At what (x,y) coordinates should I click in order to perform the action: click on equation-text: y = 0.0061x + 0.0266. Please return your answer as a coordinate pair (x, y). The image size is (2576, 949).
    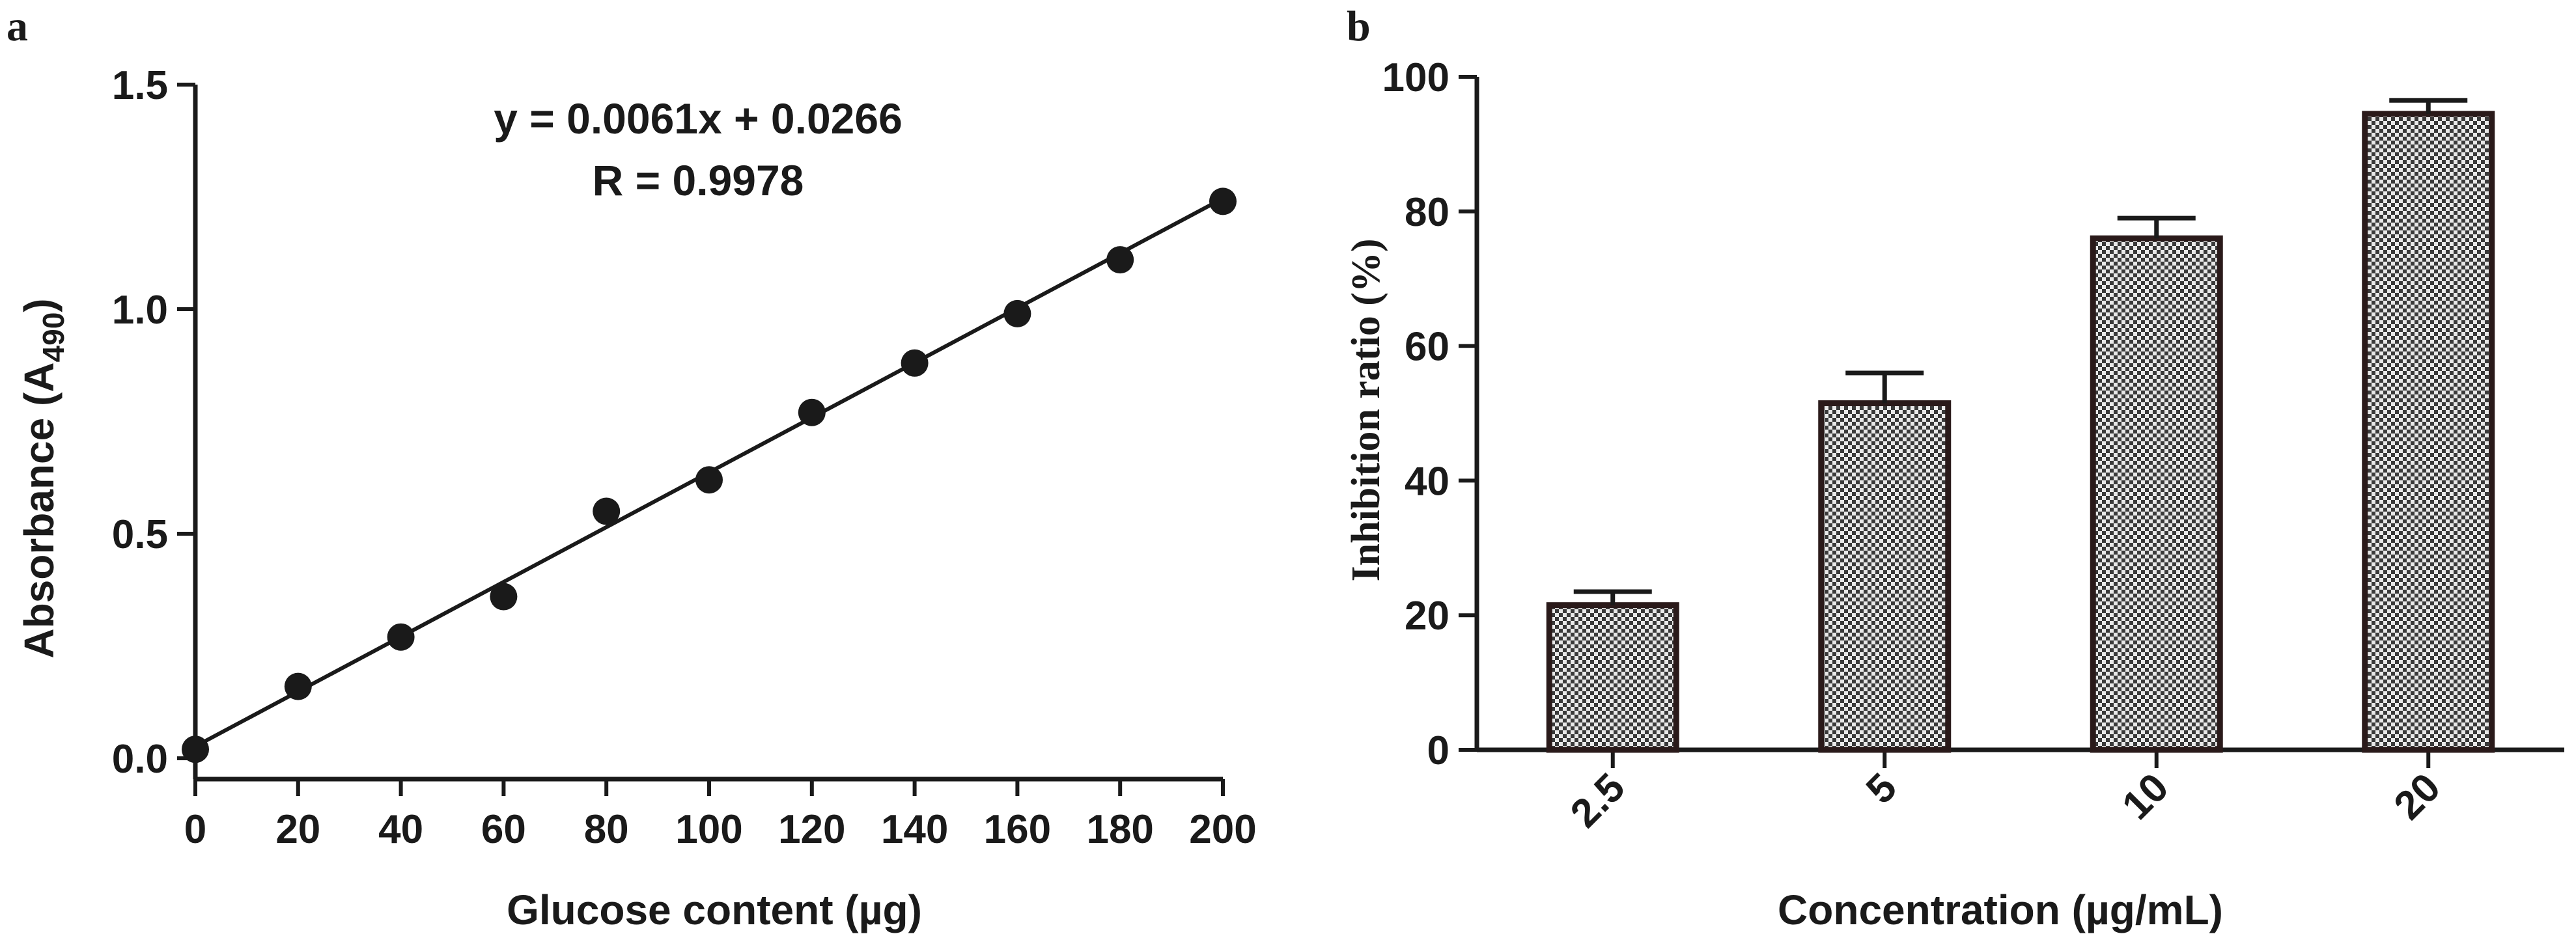
    Looking at the image, I should click on (699, 118).